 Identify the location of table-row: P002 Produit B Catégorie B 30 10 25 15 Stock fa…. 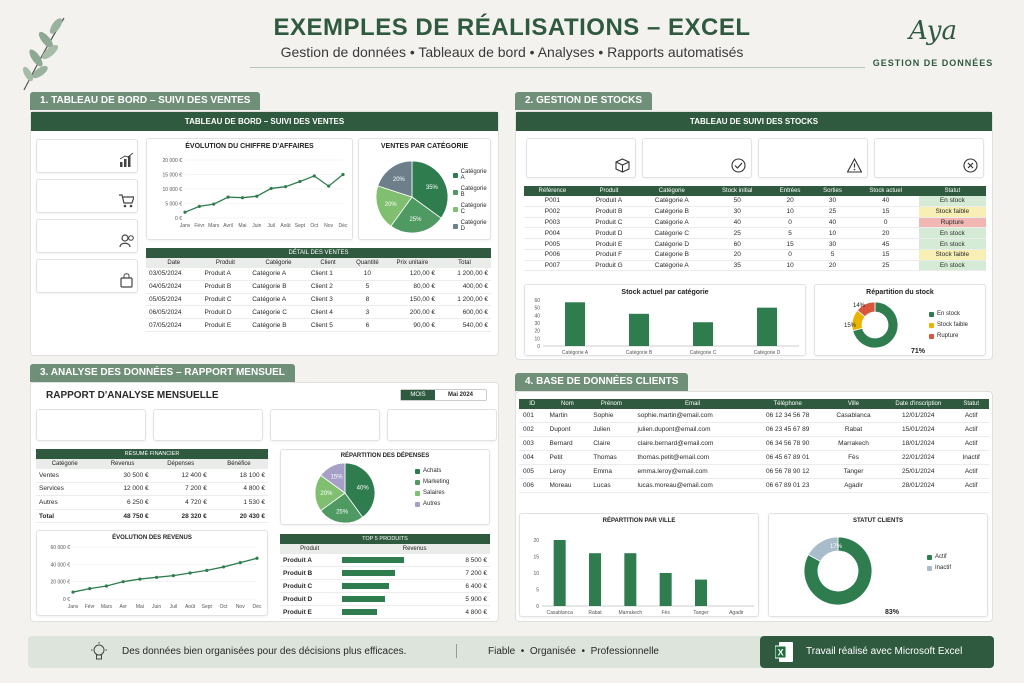
(755, 212).